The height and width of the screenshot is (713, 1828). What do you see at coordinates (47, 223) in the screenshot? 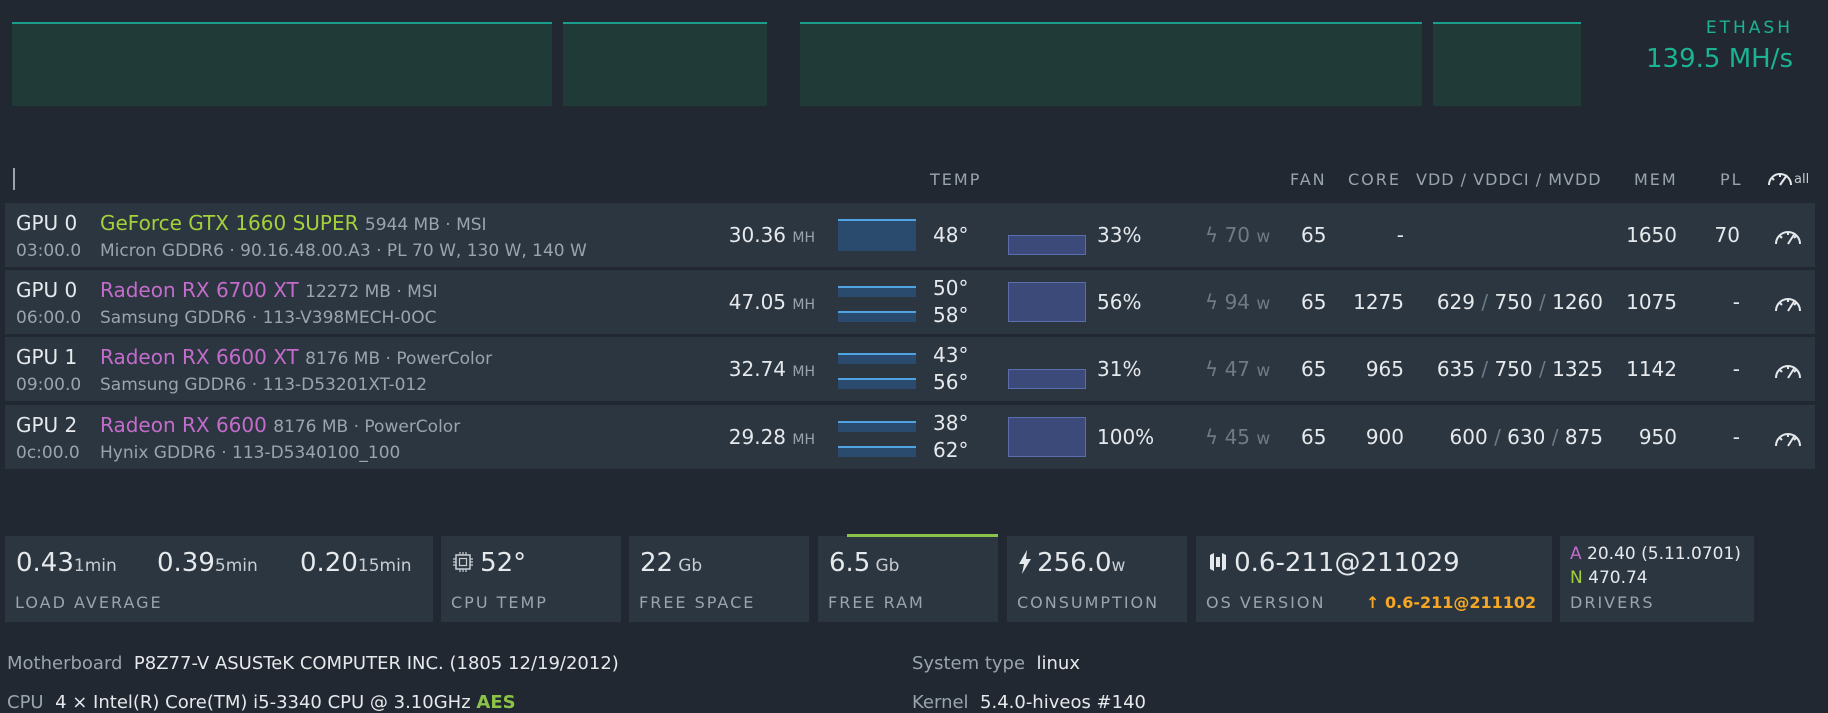
I see `gpu-index: GPU 0` at bounding box center [47, 223].